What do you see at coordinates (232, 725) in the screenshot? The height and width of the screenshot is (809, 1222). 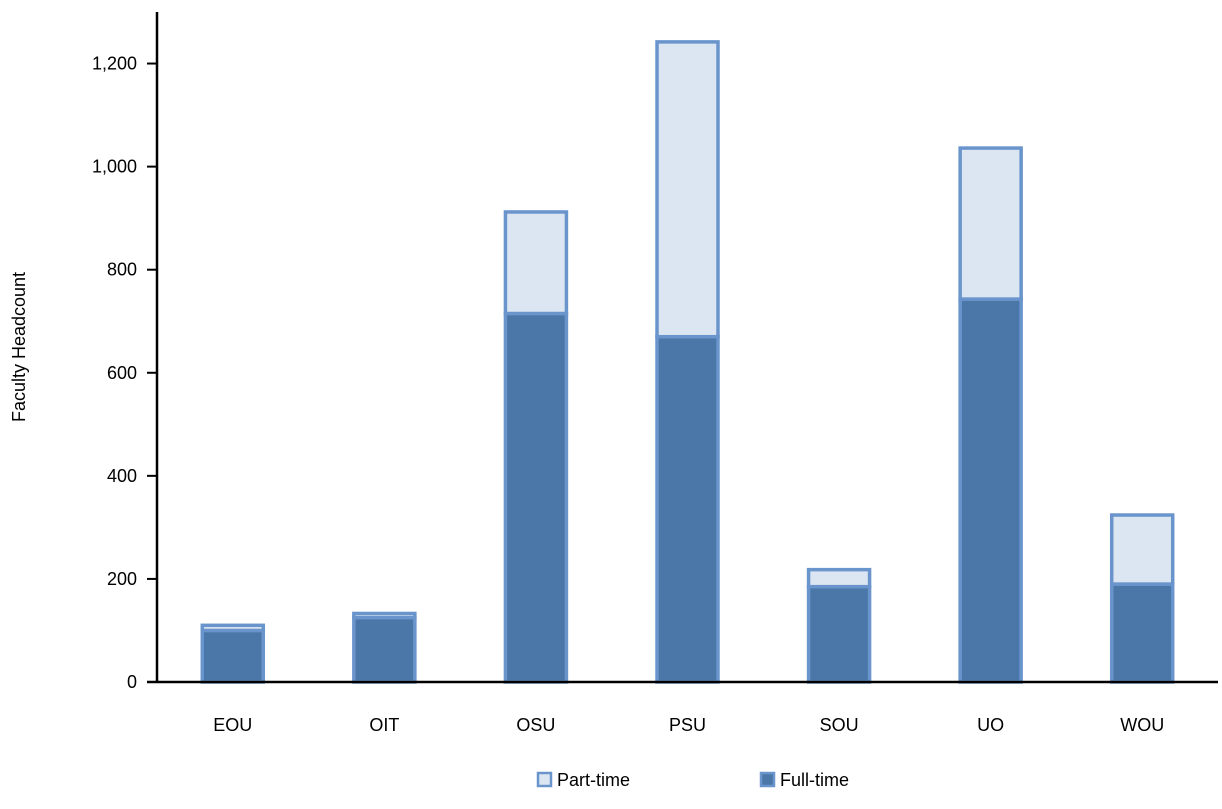 I see `x-tick-label: EOU` at bounding box center [232, 725].